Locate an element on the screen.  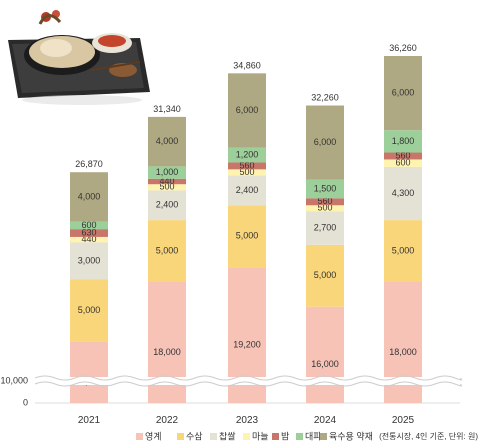
legend-label: 수삼 is located at coordinates (194, 436).